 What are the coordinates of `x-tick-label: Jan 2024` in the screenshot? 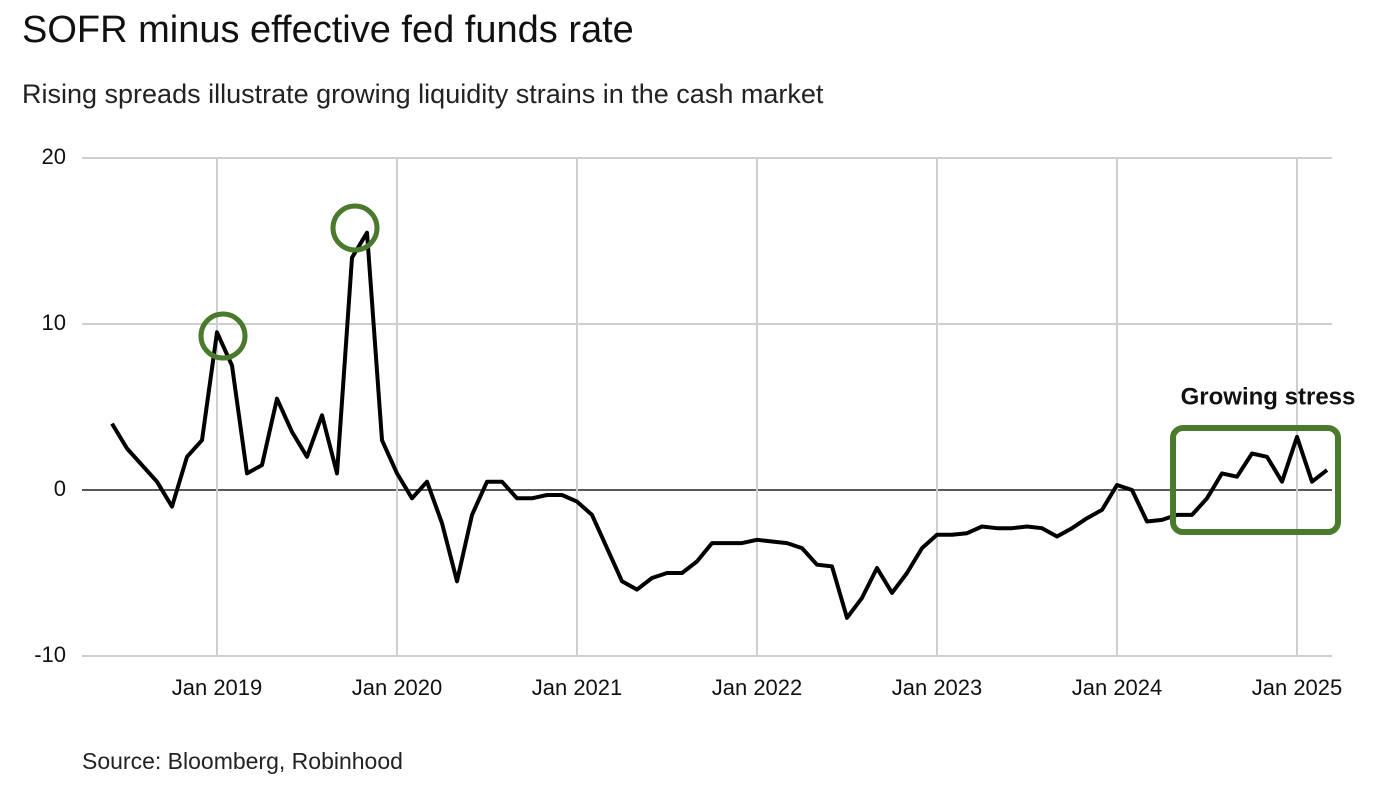 It's located at (1117, 687).